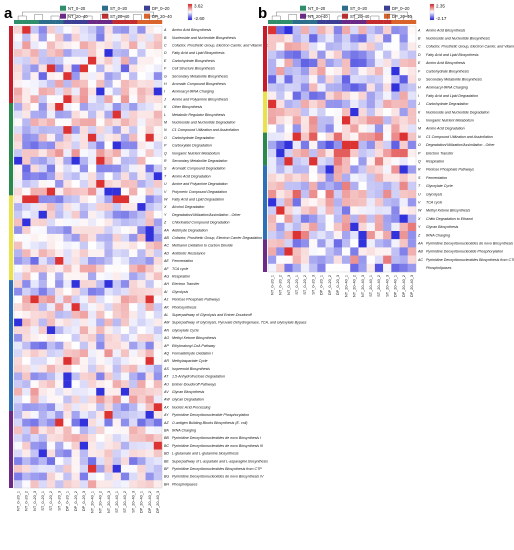 The height and width of the screenshot is (550, 514). I want to click on row-code: B, so click(419, 39).